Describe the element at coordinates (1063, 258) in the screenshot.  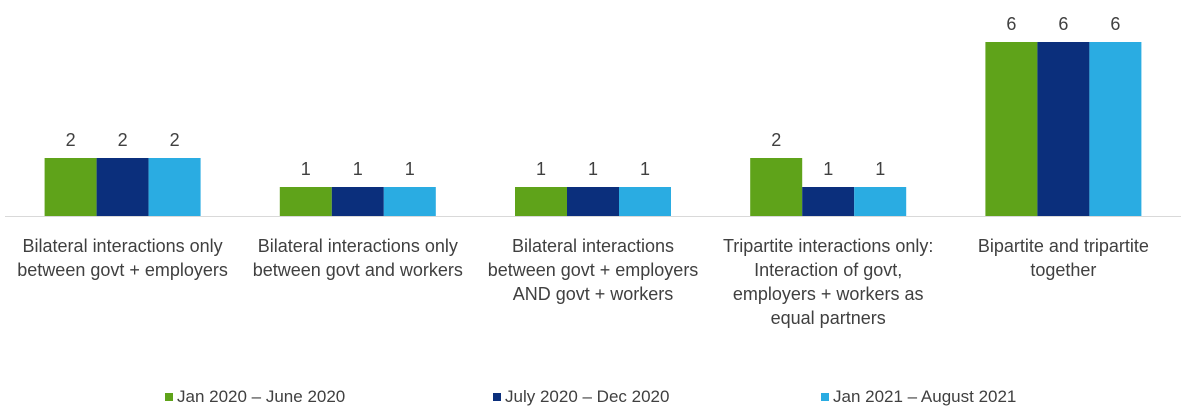
I see `x-tick-label: Bipartite and tripartite together` at that location.